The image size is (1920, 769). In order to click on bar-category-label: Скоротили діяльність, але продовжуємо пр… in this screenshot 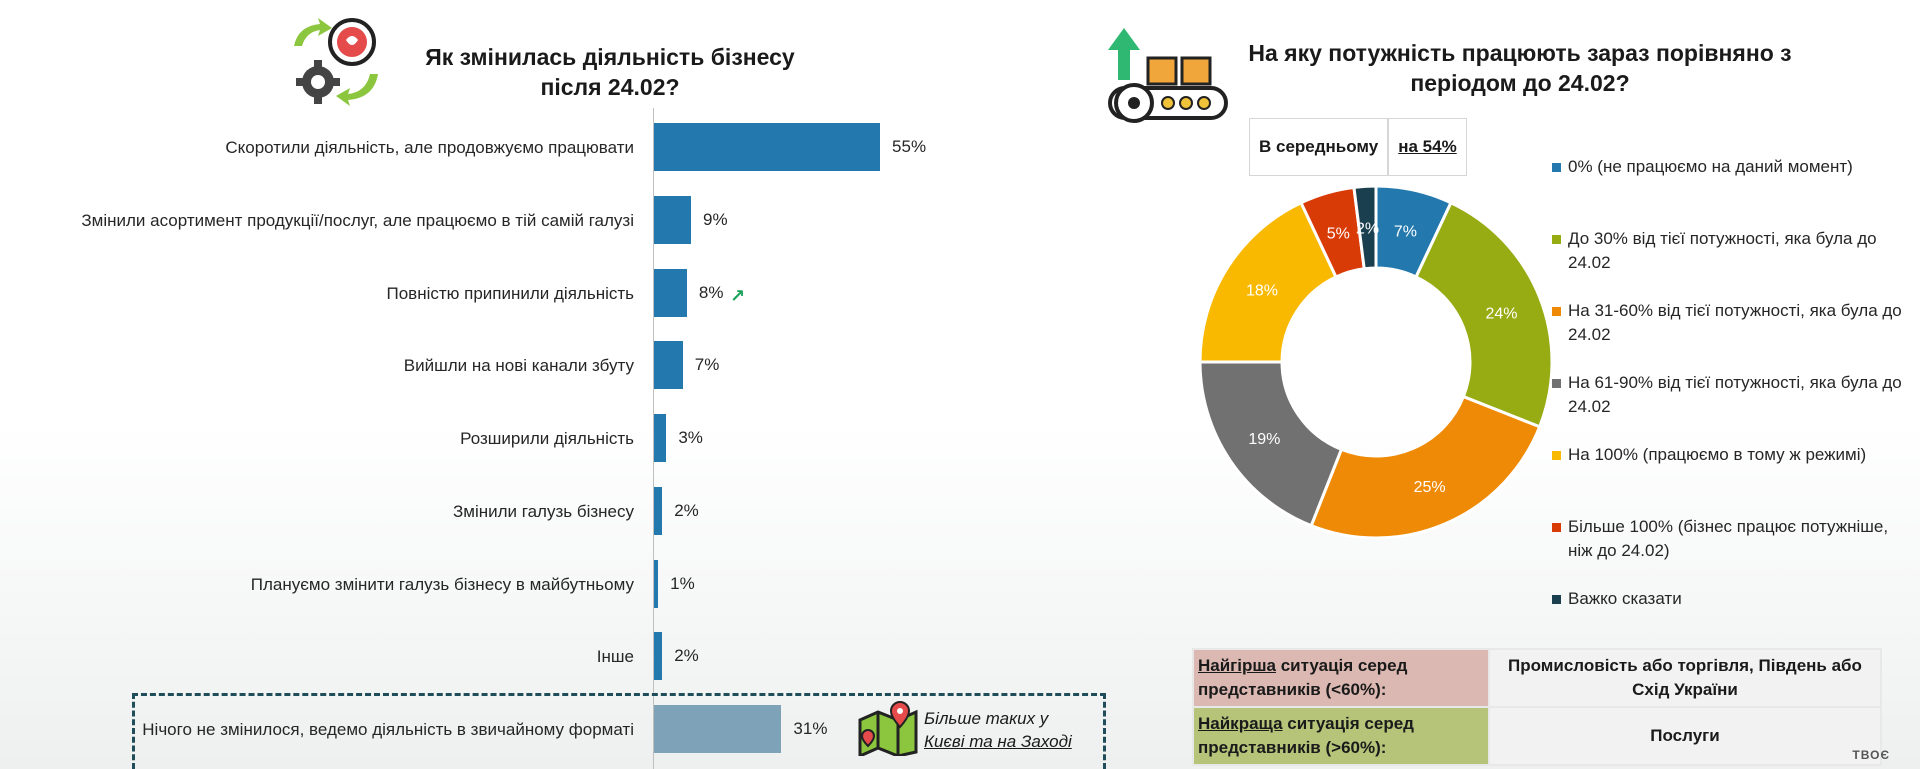, I will do `click(429, 147)`.